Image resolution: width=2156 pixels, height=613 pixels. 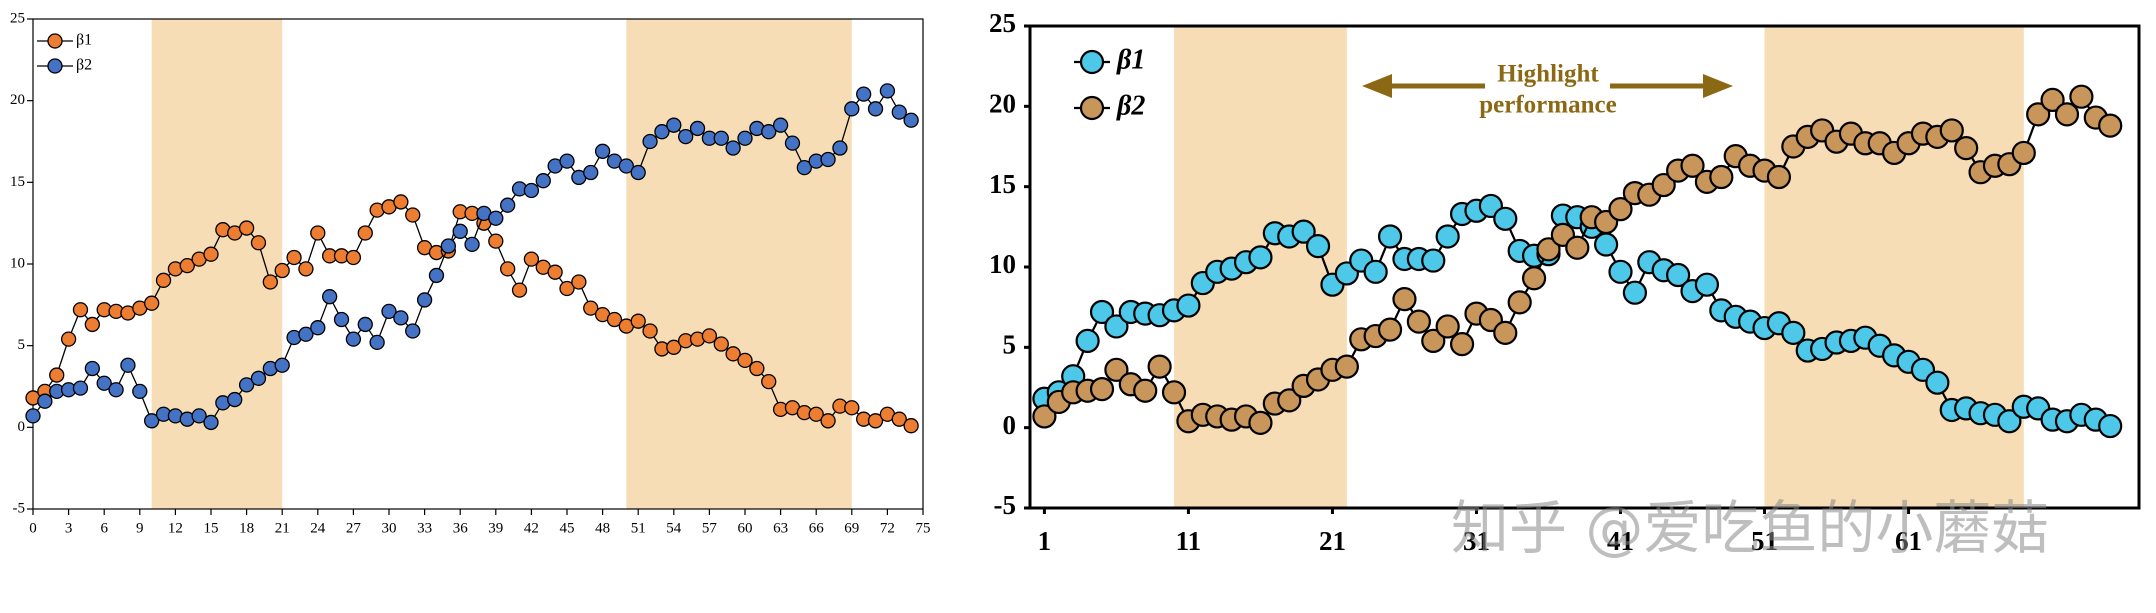 I want to click on x-tick-label: 21, so click(x=282, y=528).